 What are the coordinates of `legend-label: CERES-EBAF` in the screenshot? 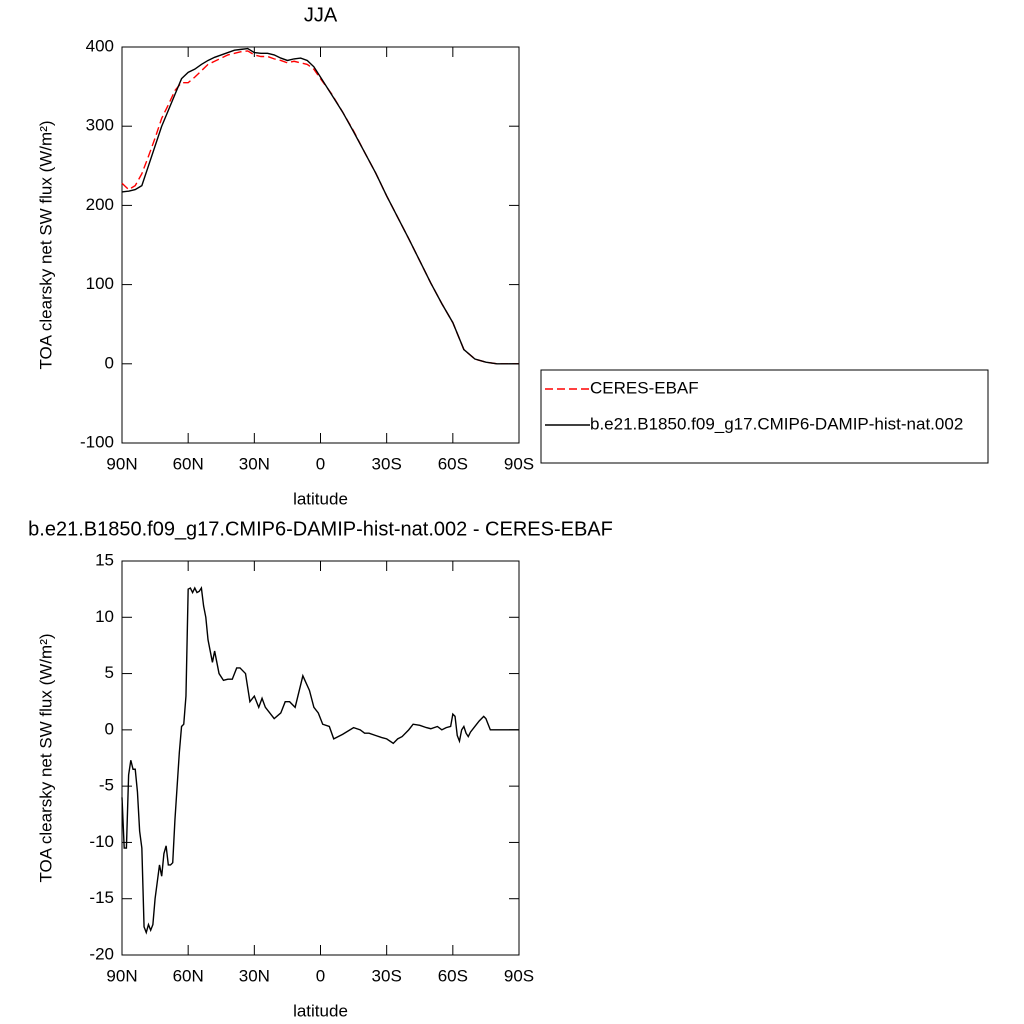 It's located at (644, 387).